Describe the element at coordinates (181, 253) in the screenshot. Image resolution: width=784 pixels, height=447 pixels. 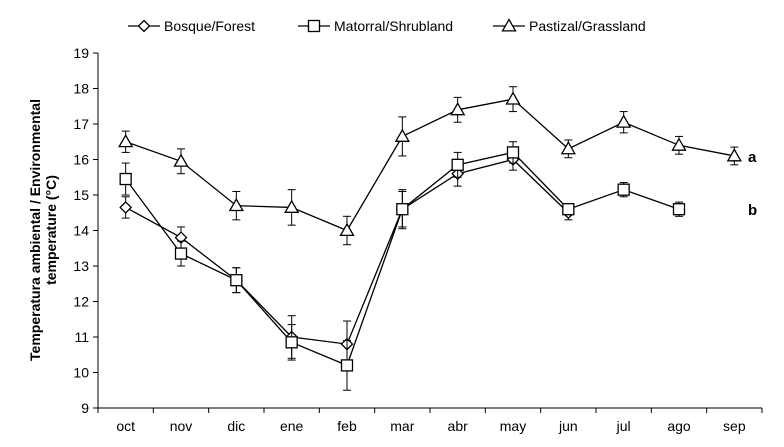
I see `point-square-nov` at that location.